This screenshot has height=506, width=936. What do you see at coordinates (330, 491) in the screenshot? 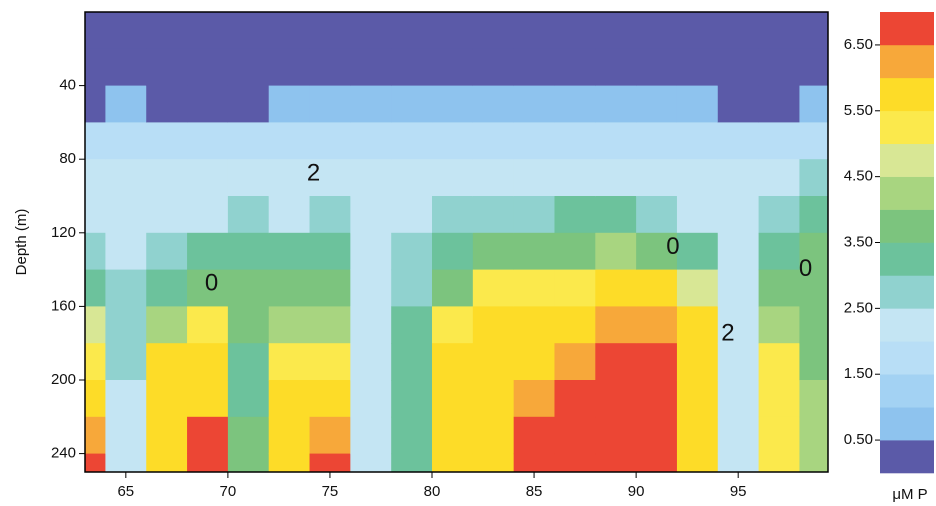
I see `x-tick-label: 75` at bounding box center [330, 491].